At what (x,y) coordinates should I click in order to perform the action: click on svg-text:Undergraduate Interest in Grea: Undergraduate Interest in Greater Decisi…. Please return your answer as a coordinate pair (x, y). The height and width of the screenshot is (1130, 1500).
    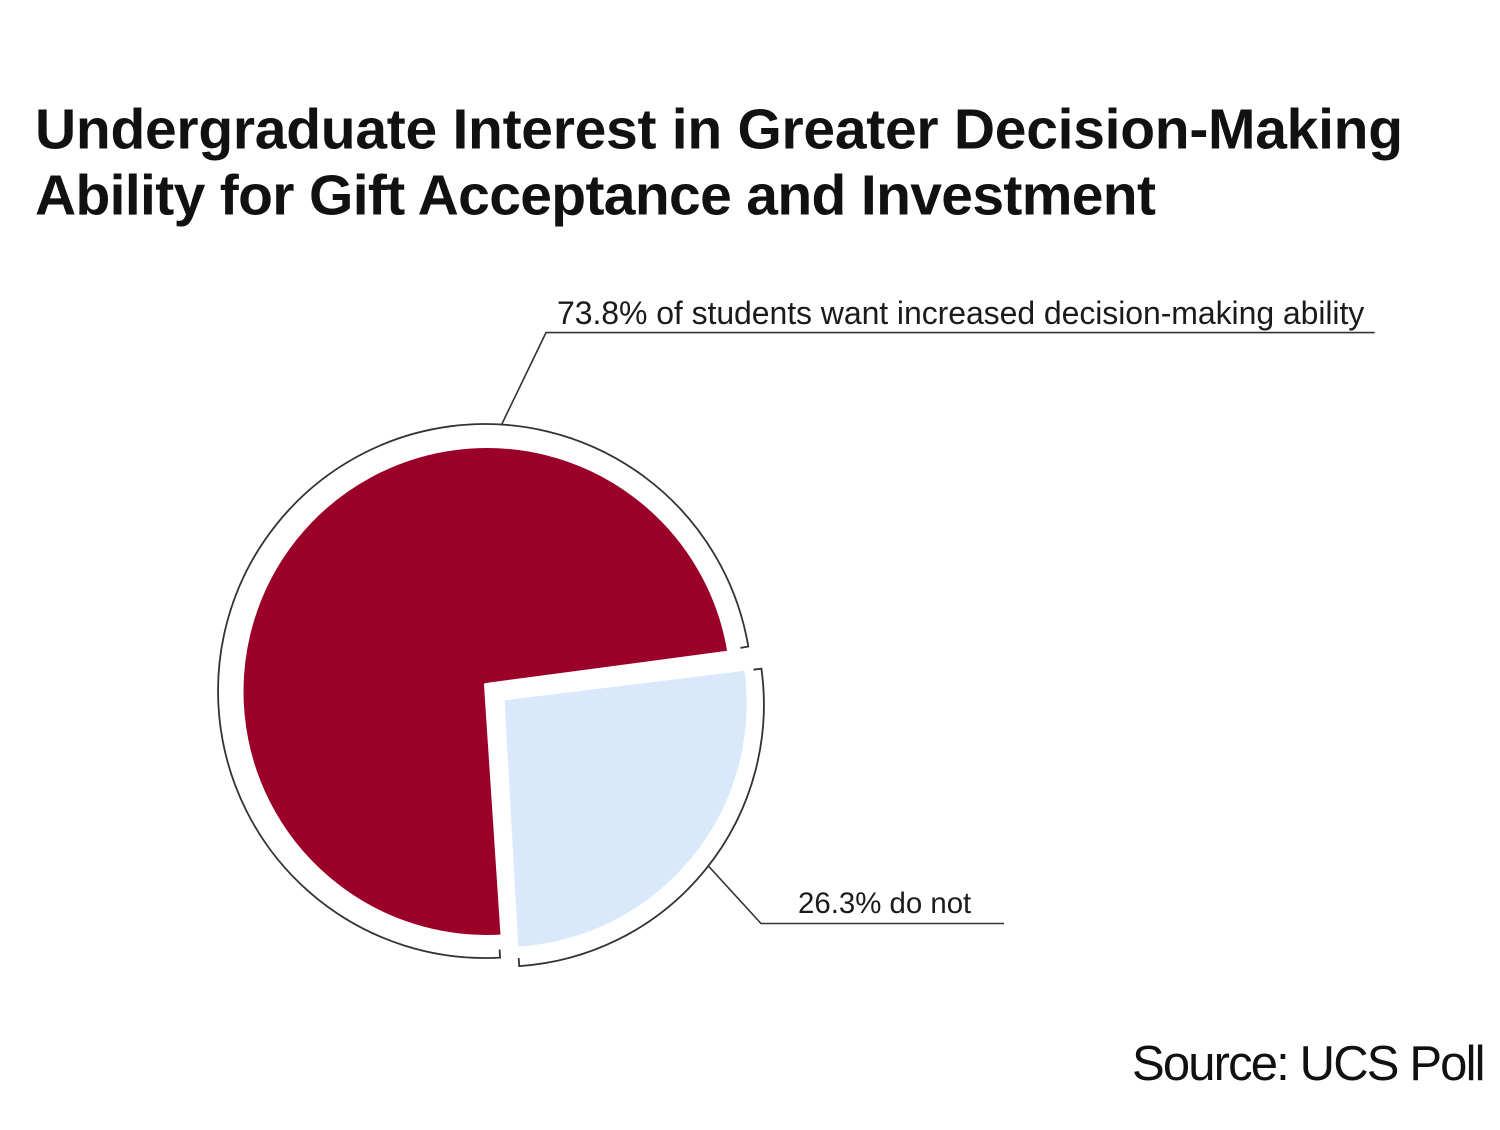
    Looking at the image, I should click on (719, 130).